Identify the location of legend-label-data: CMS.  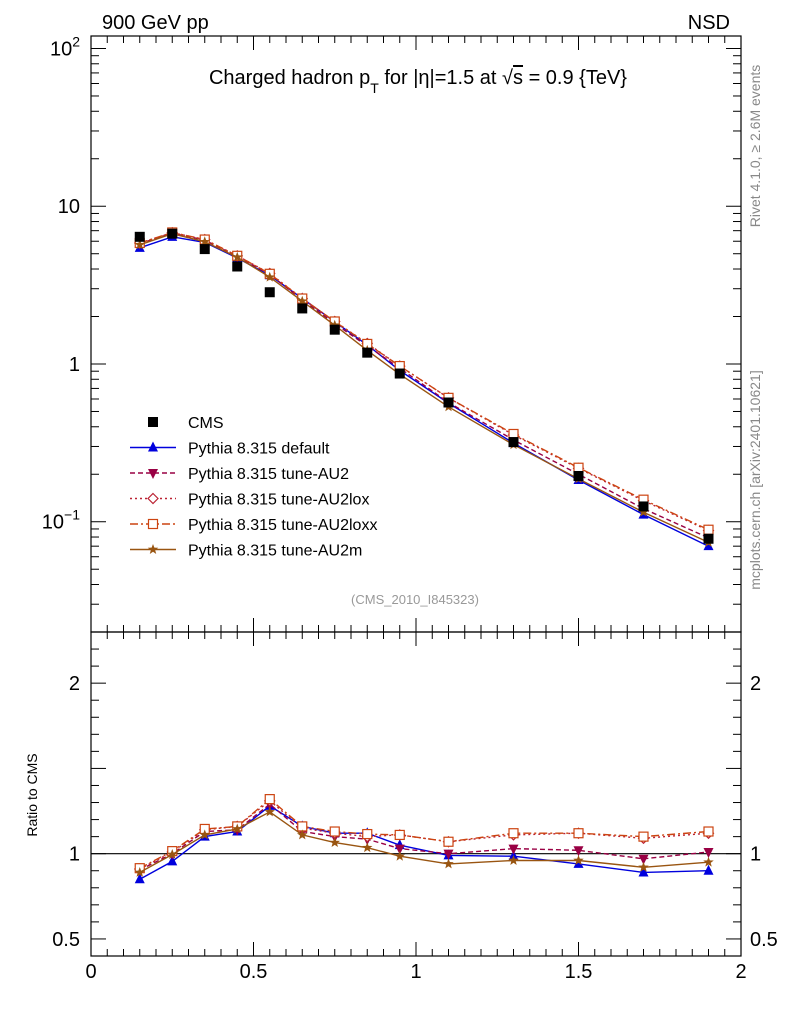
(206, 423).